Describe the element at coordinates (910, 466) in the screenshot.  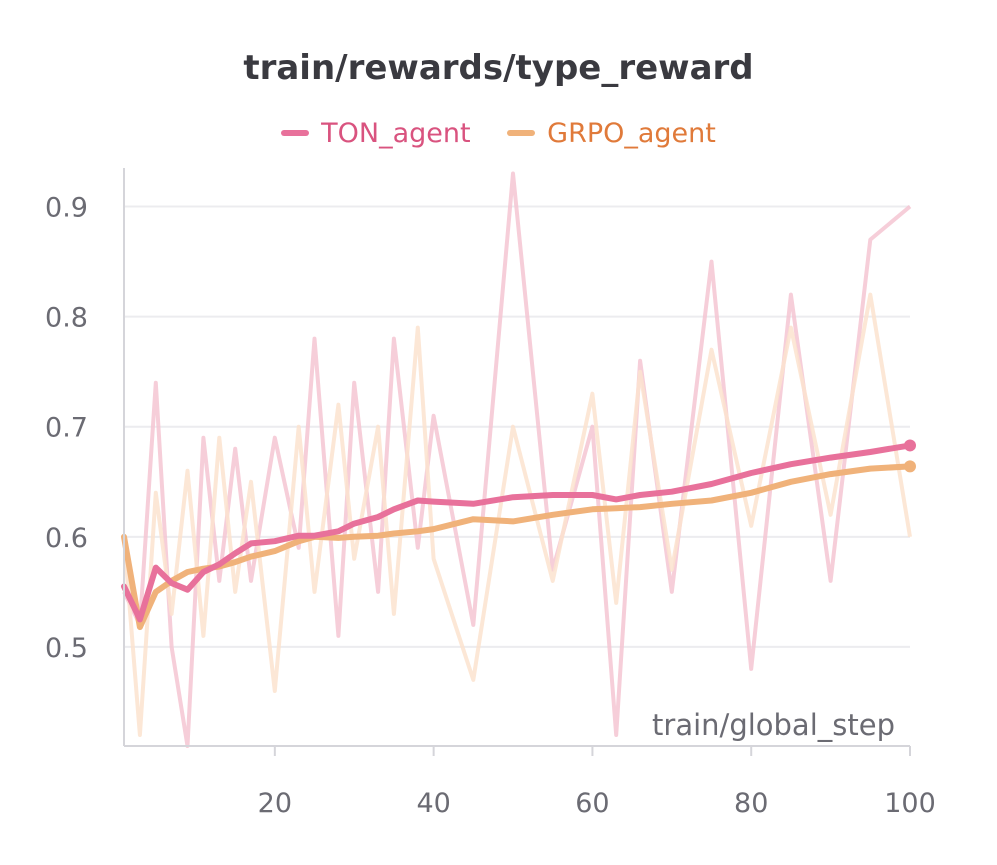
I see `end-marker-grpo-agent` at that location.